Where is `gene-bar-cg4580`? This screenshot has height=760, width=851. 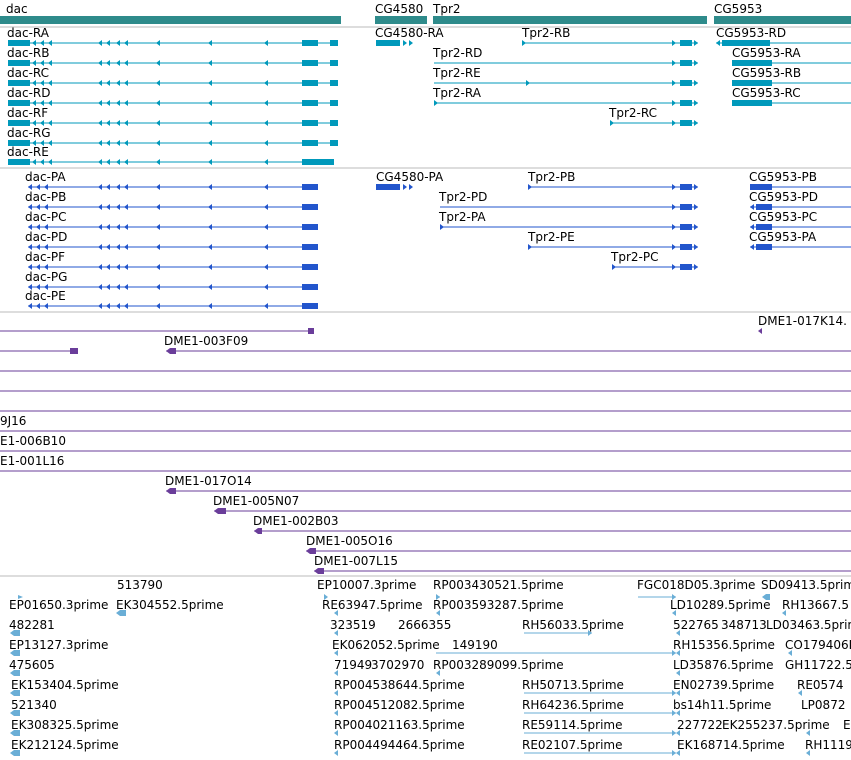 gene-bar-cg4580 is located at coordinates (401, 20).